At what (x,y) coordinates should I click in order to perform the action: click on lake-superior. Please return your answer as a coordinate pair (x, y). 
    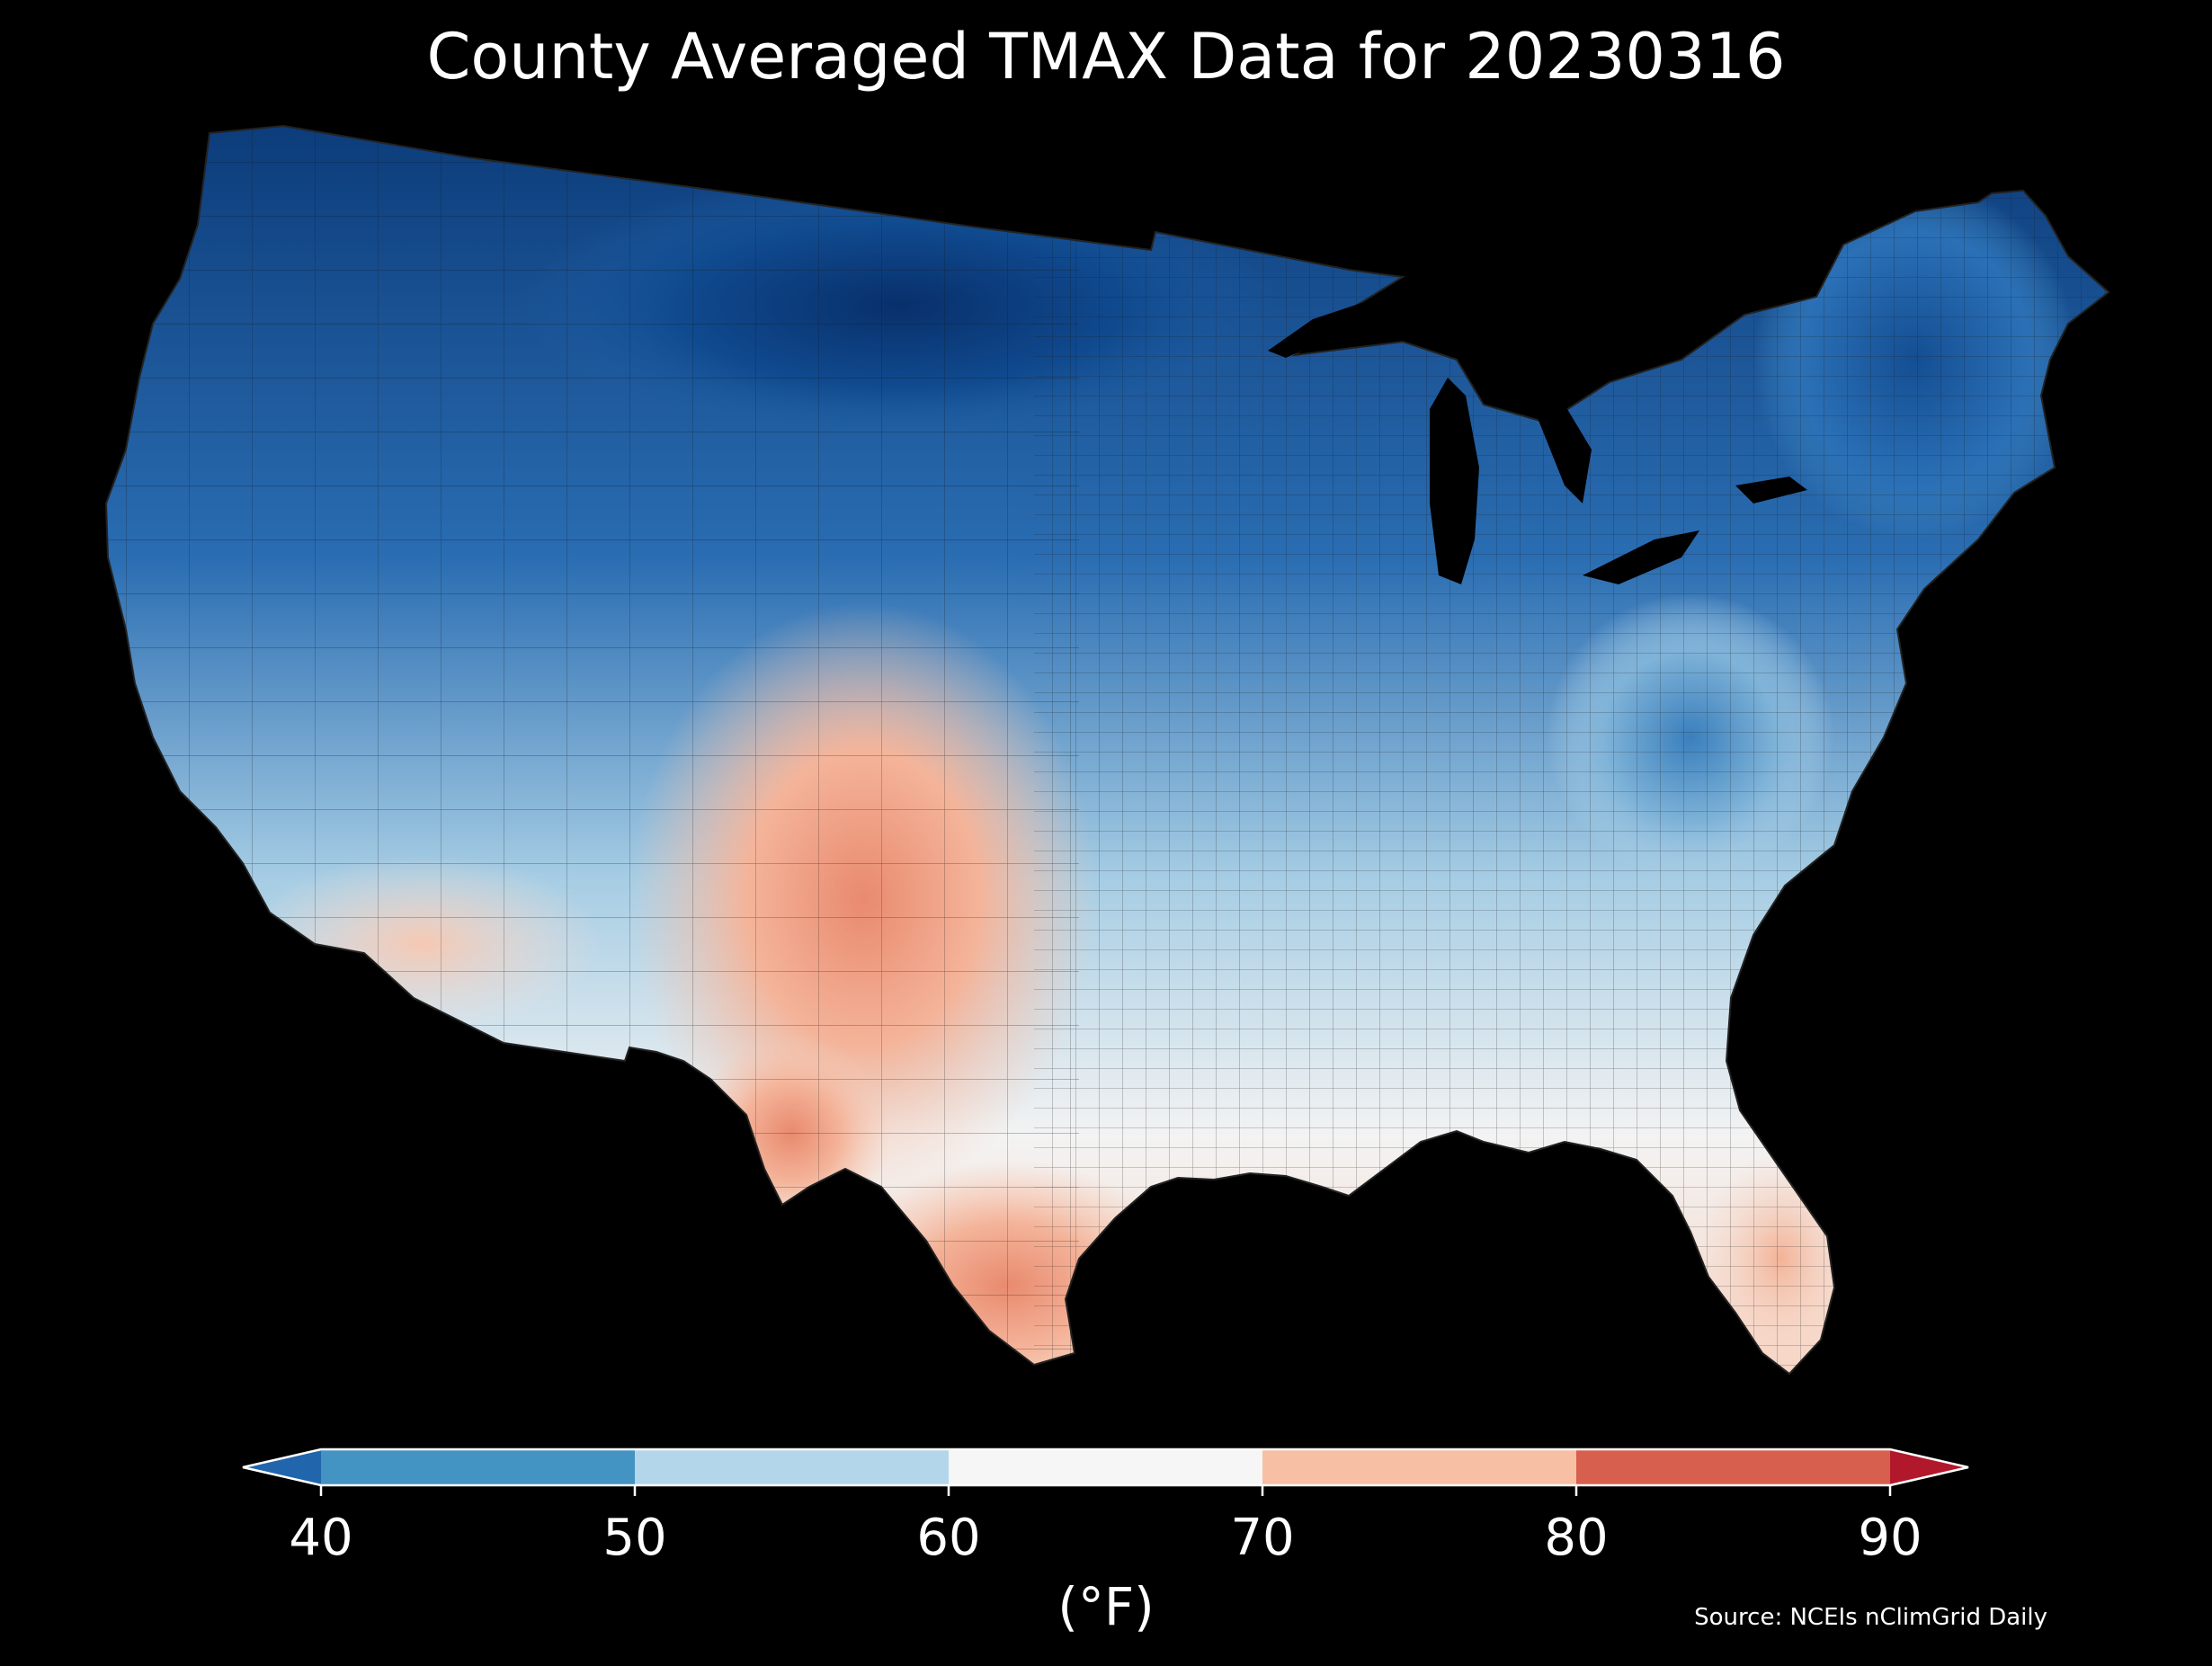
    Looking at the image, I should click on (1335, 322).